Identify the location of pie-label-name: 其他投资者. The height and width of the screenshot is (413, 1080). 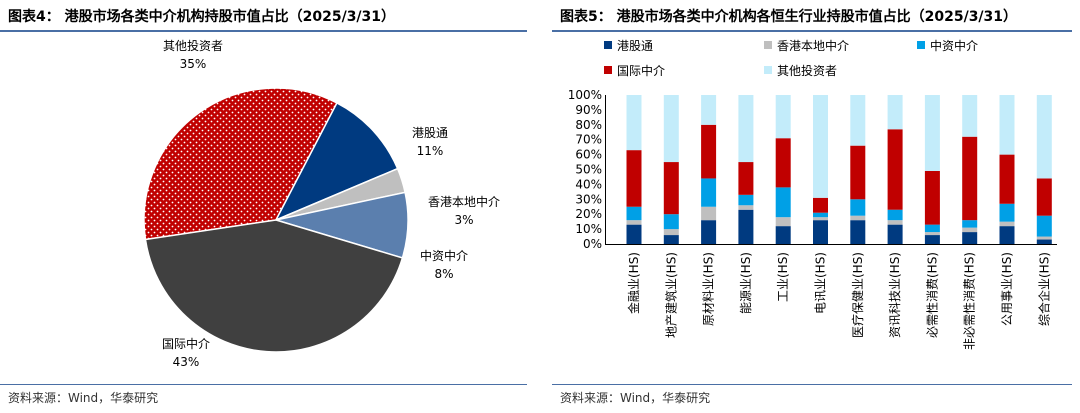
(193, 45).